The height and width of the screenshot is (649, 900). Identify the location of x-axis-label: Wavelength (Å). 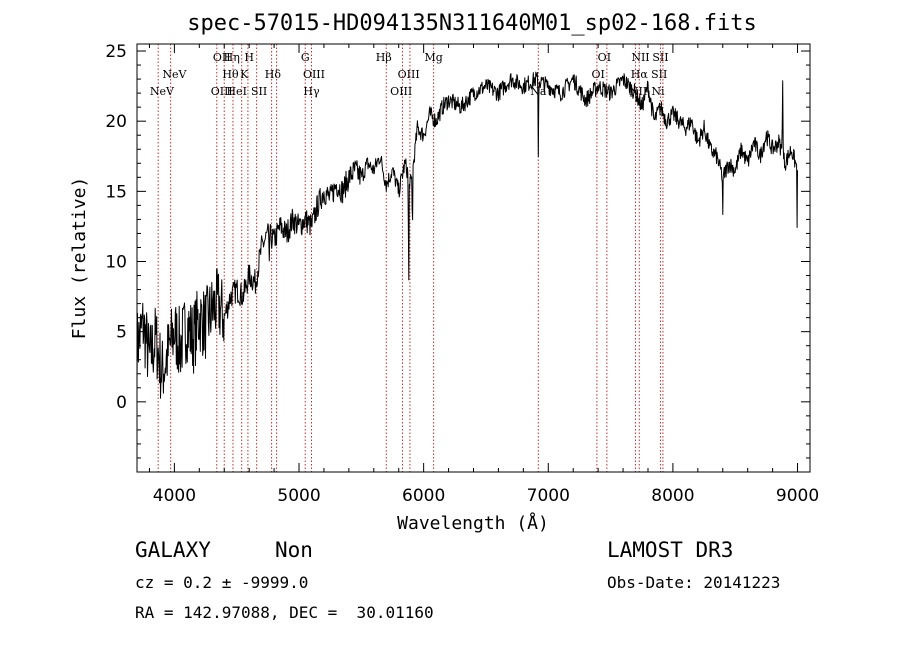
(473, 523).